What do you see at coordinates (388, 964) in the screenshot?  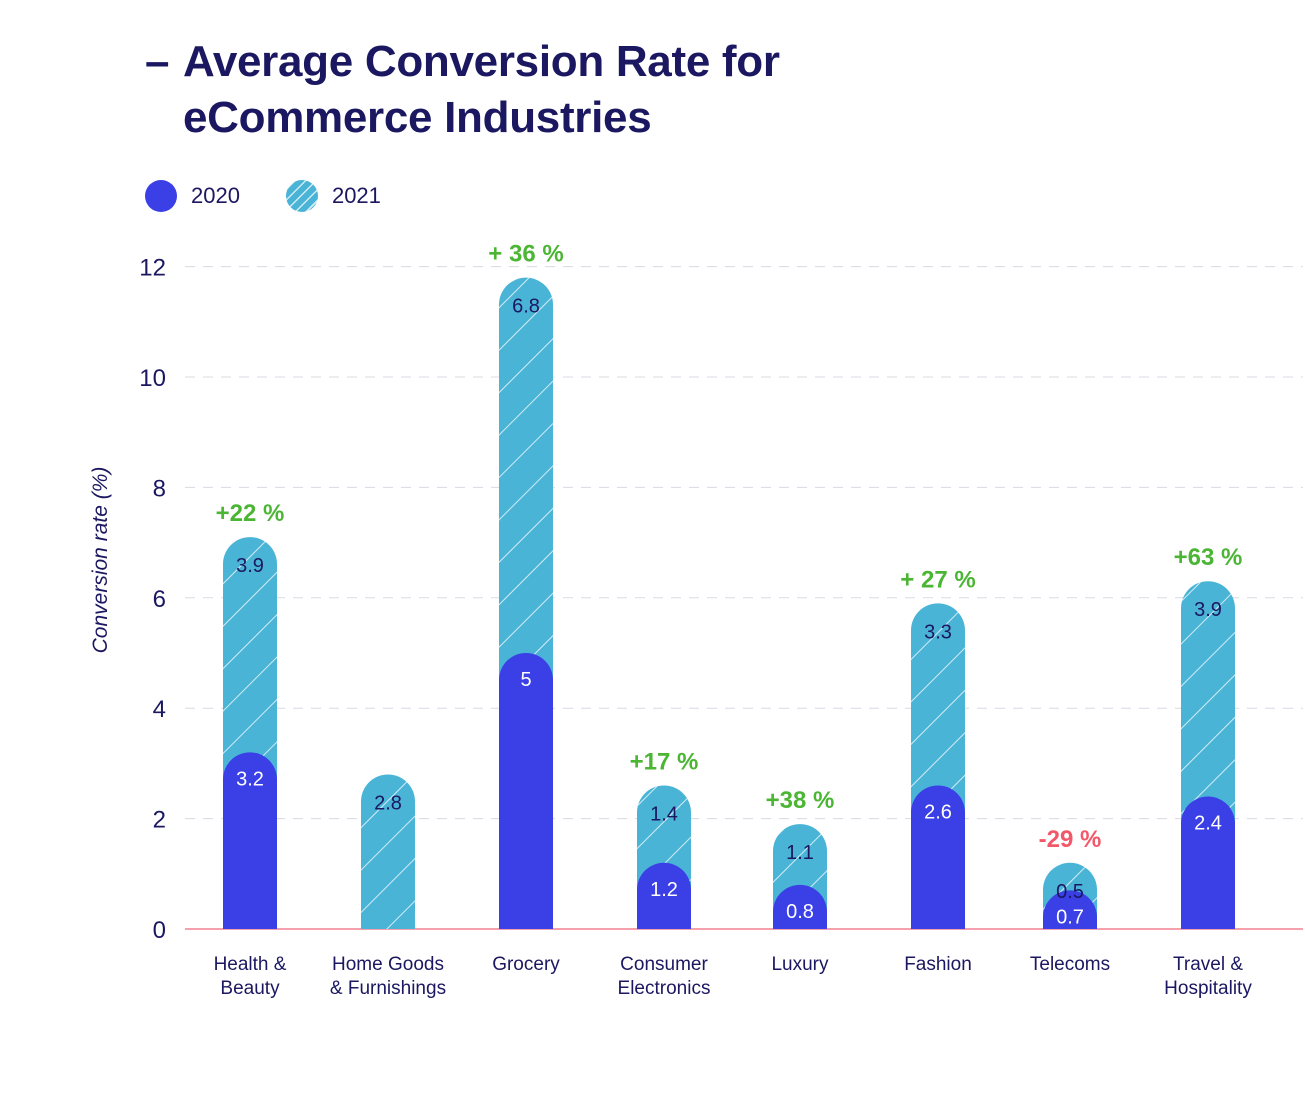 I see `x-category-label-1-0: Home Goods` at bounding box center [388, 964].